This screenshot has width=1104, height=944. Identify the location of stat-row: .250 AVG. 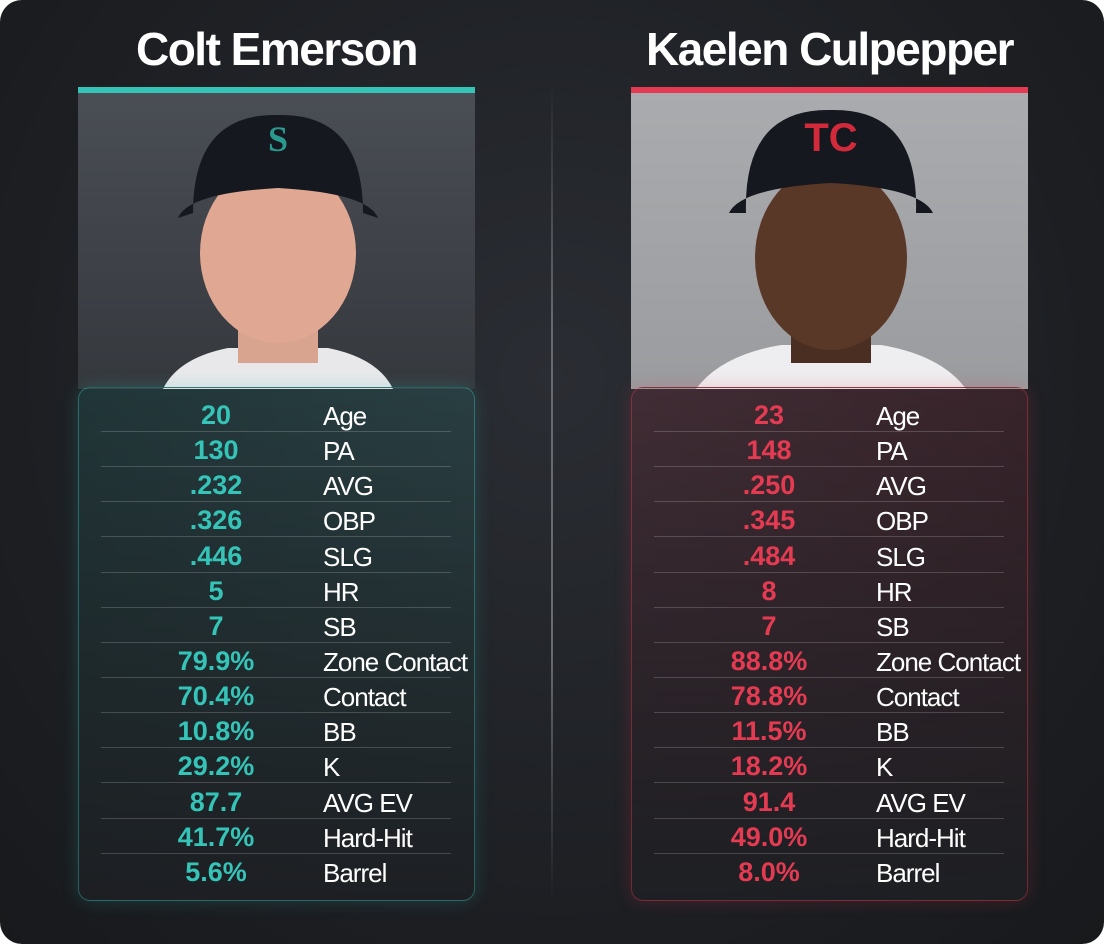
(829, 484).